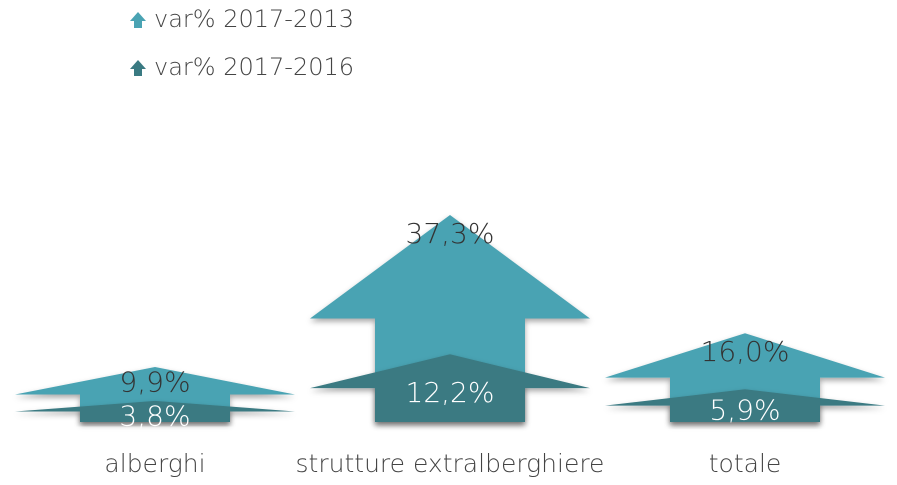  I want to click on legend-label: var% 2017-2013, so click(254, 19).